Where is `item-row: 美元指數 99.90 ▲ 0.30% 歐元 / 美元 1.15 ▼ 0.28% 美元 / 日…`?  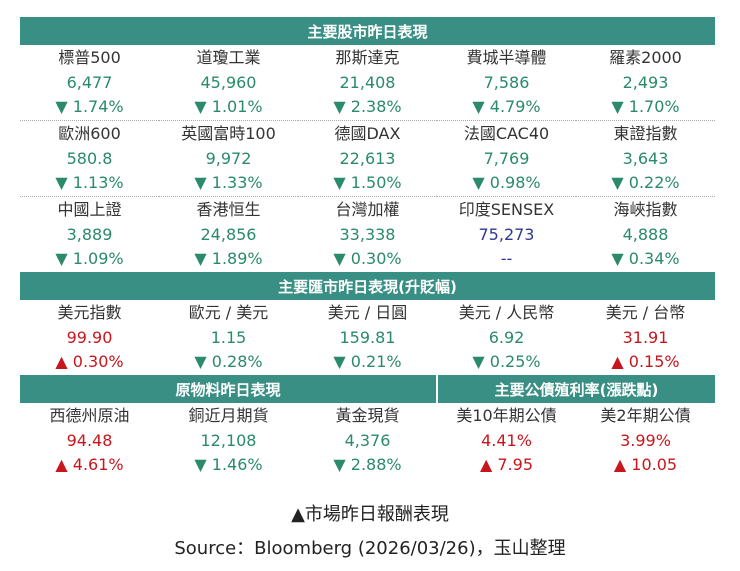
item-row: 美元指數 99.90 ▲ 0.30% 歐元 / 美元 1.15 ▼ 0.28% 美元 / 日… is located at coordinates (367, 337).